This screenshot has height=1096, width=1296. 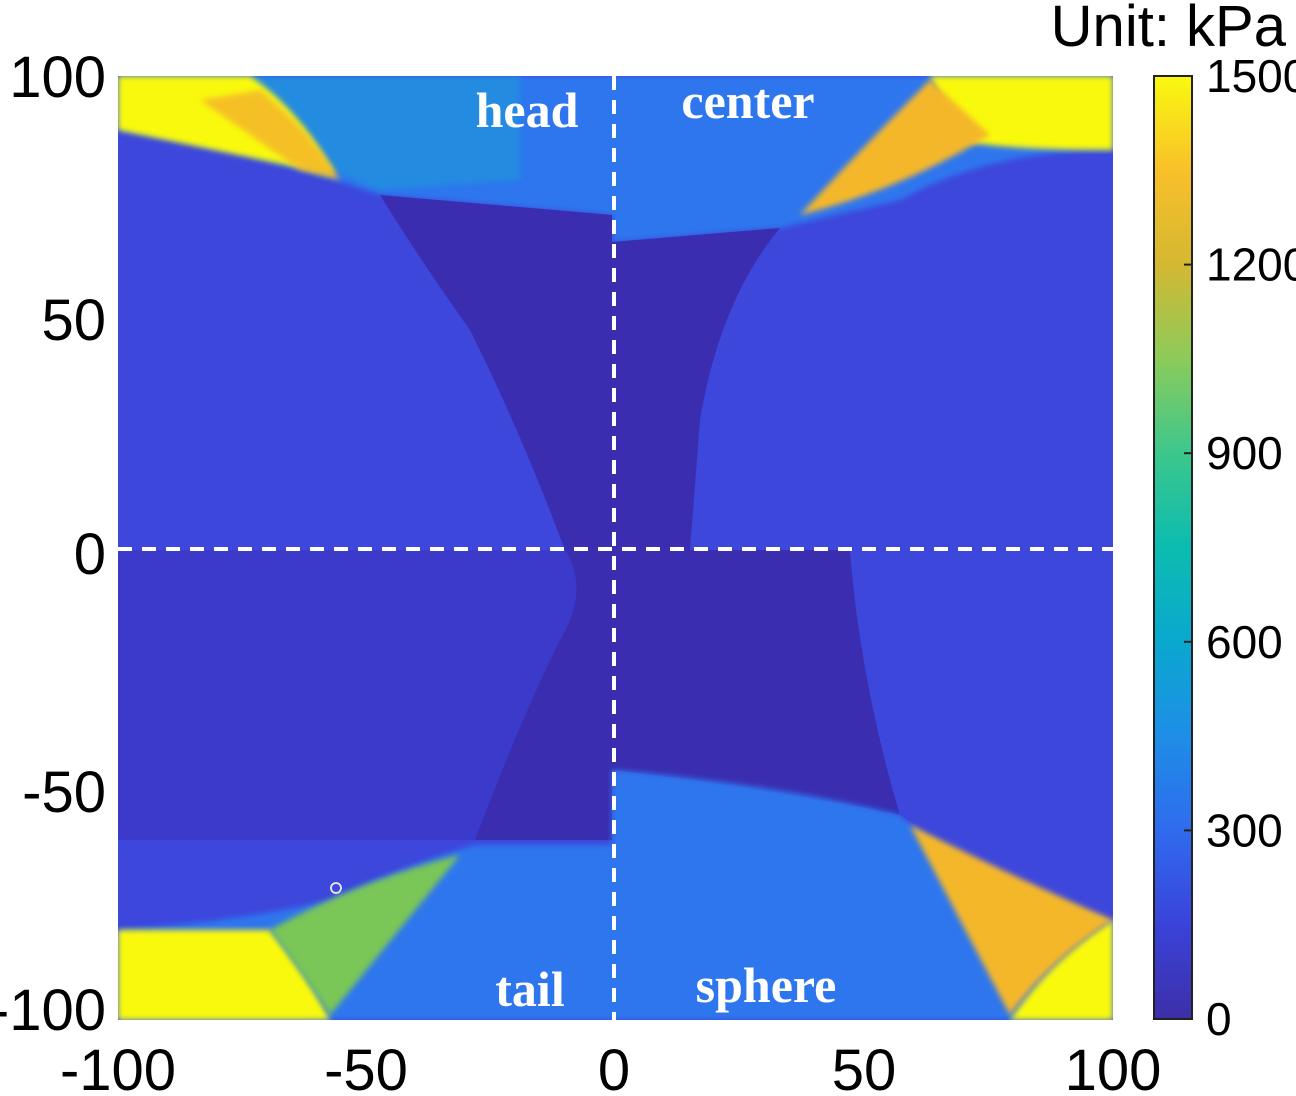 What do you see at coordinates (696, 389) in the screenshot?
I see `center-dark-region` at bounding box center [696, 389].